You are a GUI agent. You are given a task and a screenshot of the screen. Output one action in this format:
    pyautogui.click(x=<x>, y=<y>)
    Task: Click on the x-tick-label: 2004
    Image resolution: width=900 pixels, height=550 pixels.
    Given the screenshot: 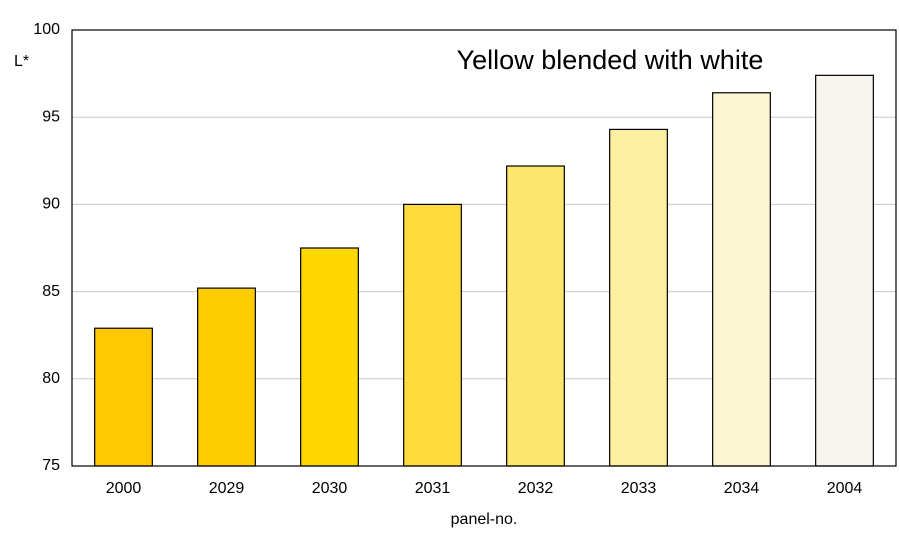 What is the action you would take?
    pyautogui.click(x=845, y=488)
    